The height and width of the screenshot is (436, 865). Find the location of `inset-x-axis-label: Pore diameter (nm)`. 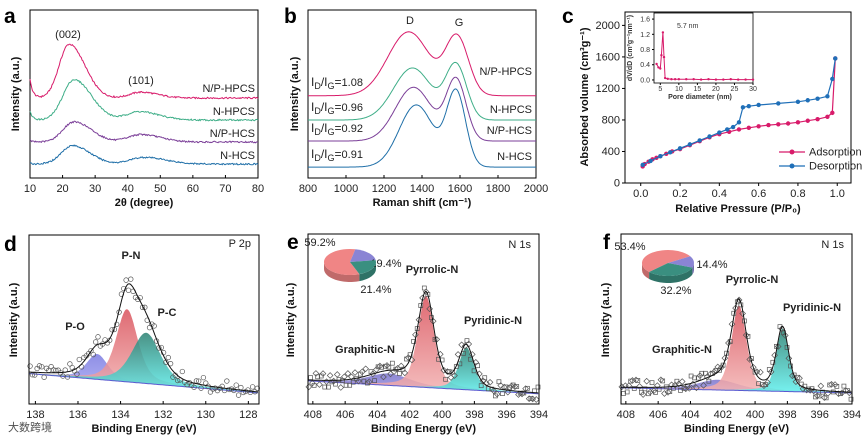

inset-x-axis-label: Pore diameter (nm) is located at coordinates (700, 97).